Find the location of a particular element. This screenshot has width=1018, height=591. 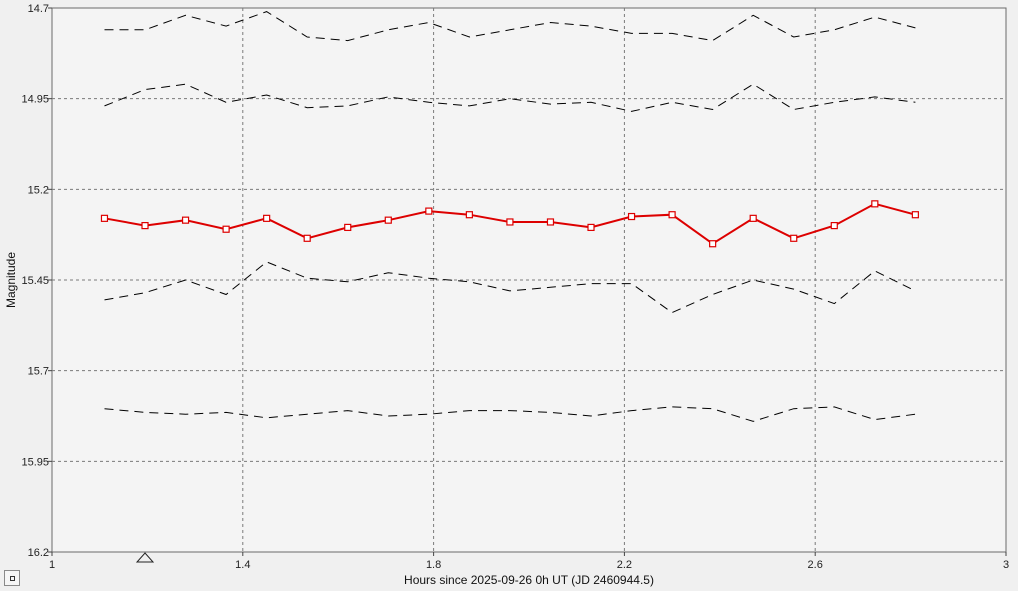

y-tick-label: 15.2 is located at coordinates (38, 190).